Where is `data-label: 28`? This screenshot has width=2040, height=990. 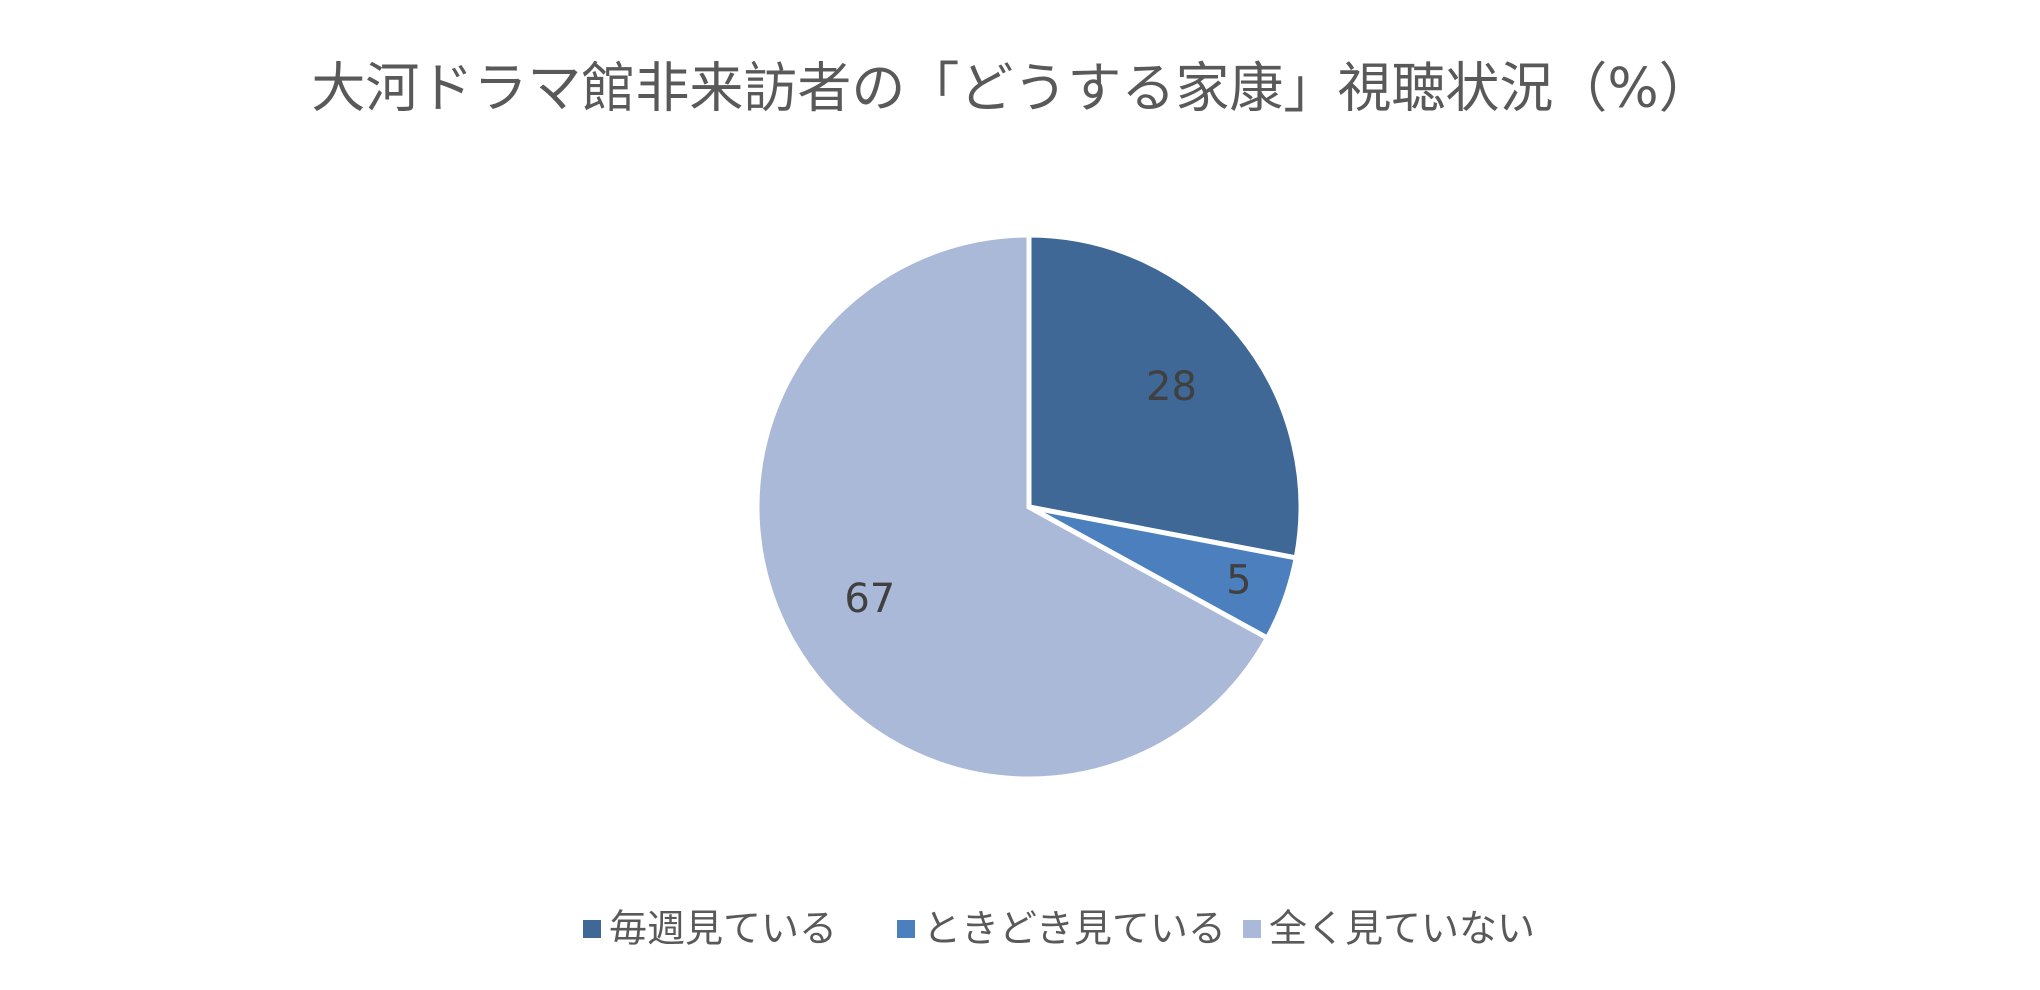
data-label: 28 is located at coordinates (1171, 387).